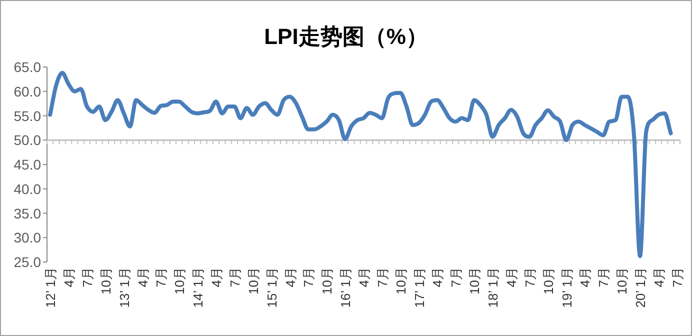  What do you see at coordinates (28, 238) in the screenshot?
I see `y-tick-label: 30.0` at bounding box center [28, 238].